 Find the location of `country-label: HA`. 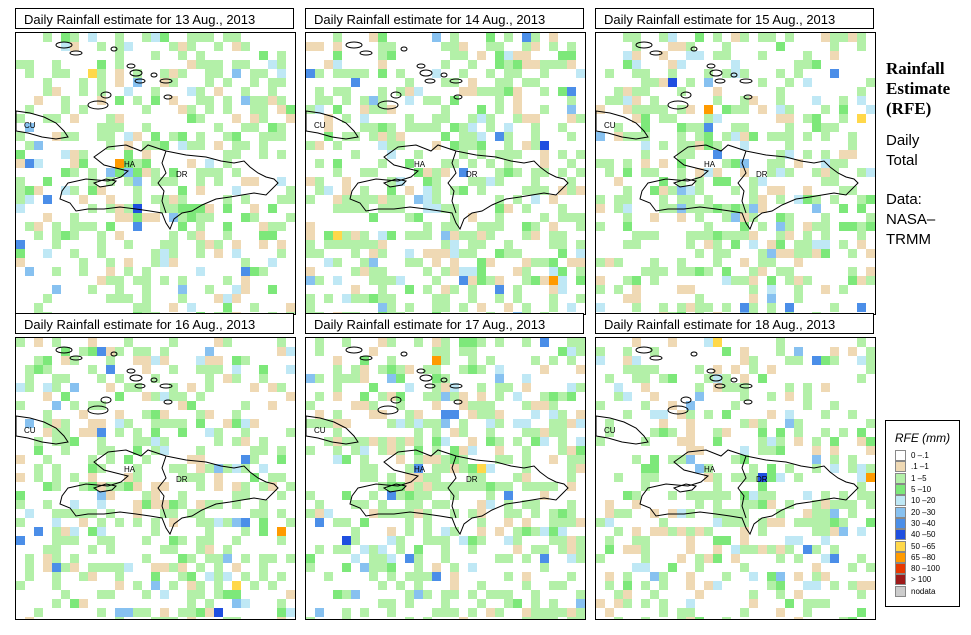

country-label: HA is located at coordinates (130, 469).